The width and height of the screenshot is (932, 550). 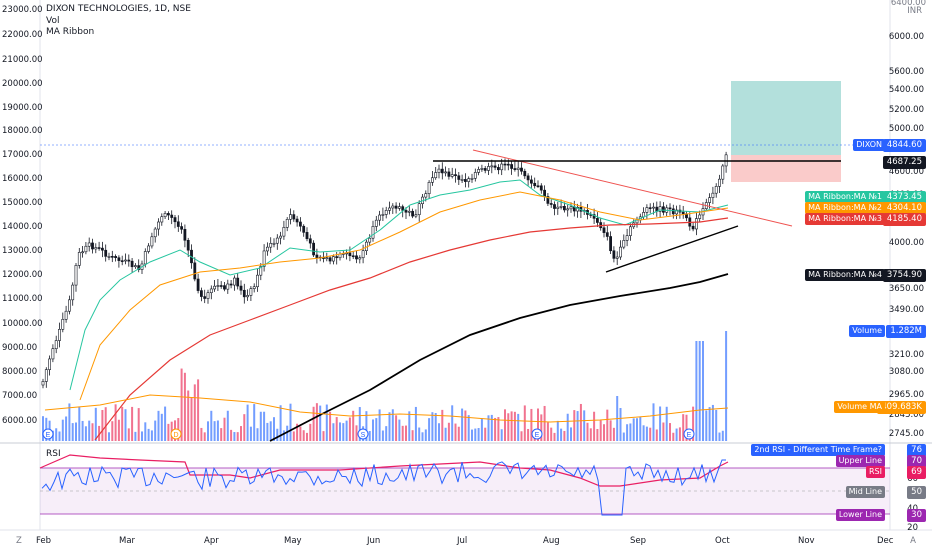 I want to click on split-icon-glyph: S, so click(x=363, y=435).